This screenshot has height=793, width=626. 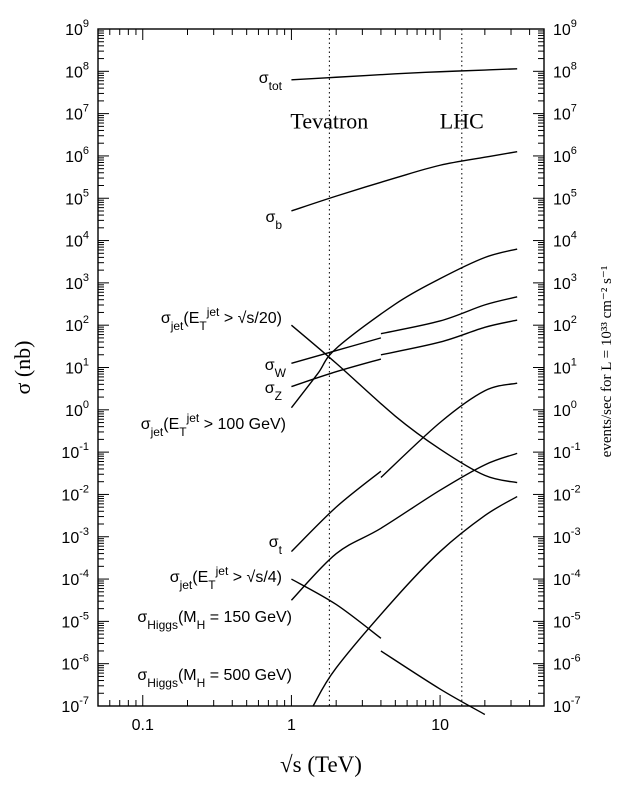 What do you see at coordinates (77, 367) in the screenshot?
I see `y-tick-label-left: 10¹` at bounding box center [77, 367].